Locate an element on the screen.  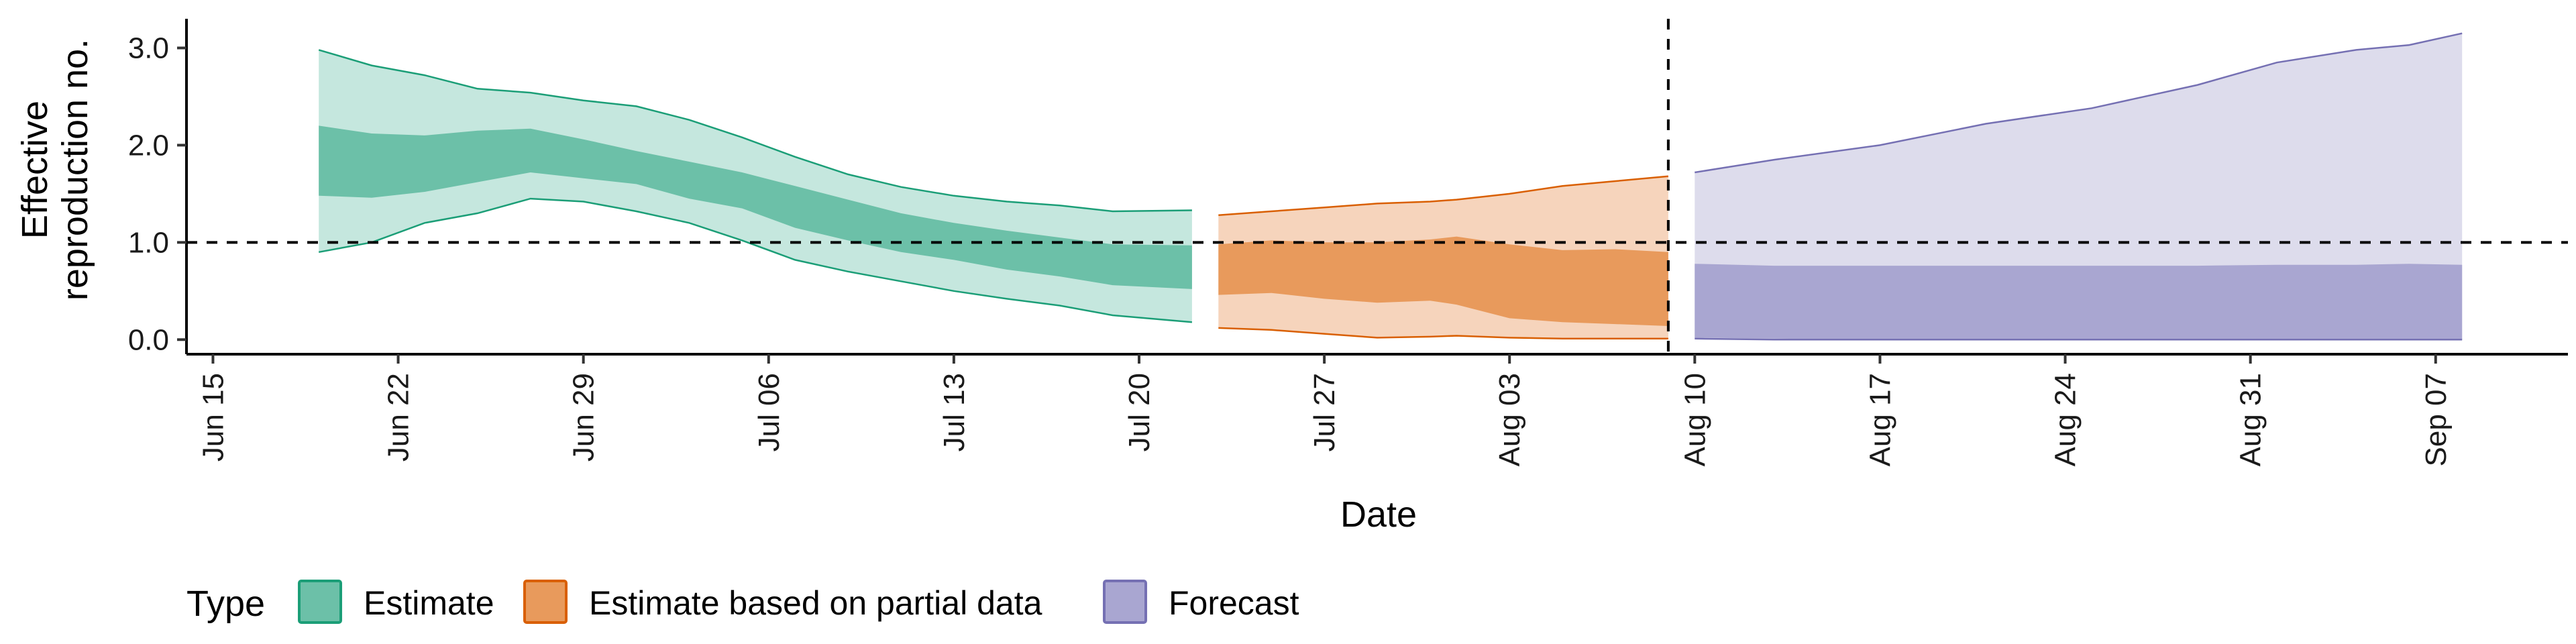
series-estimate is located at coordinates (755, 186).